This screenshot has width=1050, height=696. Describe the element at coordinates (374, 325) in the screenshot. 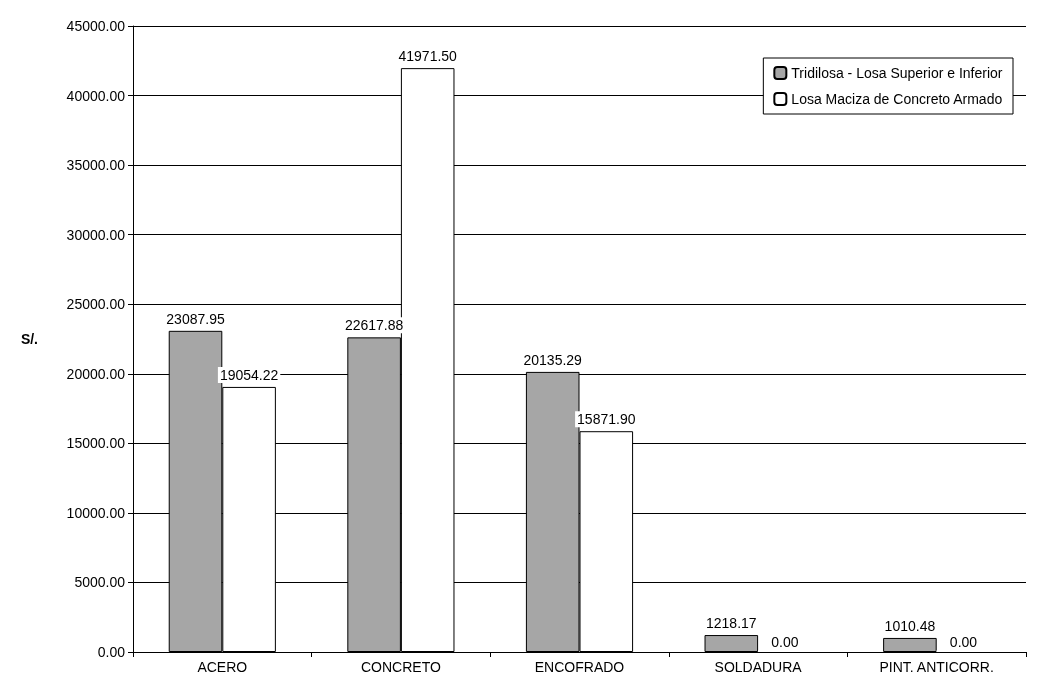

I see `data-label: 22617.88` at that location.